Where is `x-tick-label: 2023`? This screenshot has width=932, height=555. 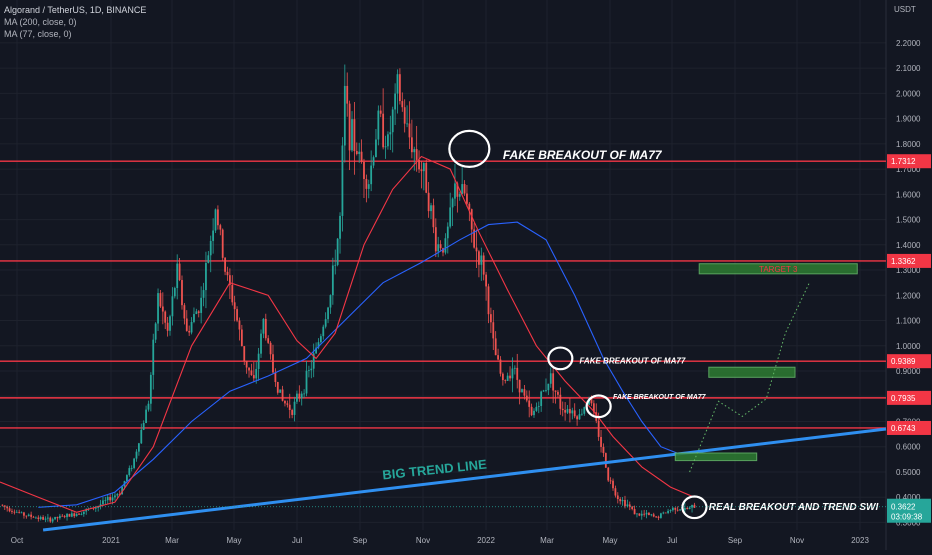
x-tick-label: 2023 is located at coordinates (860, 540).